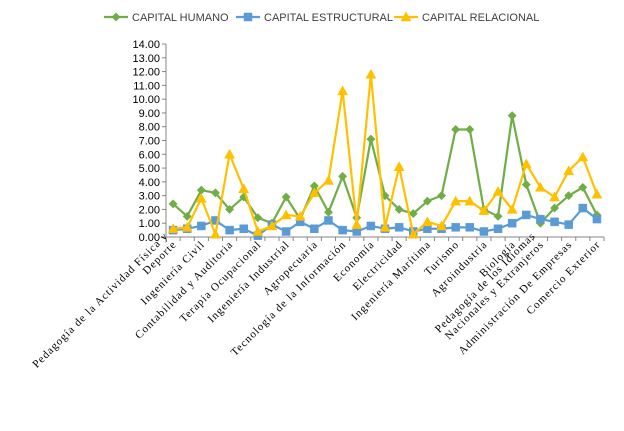 This screenshot has width=624, height=431. What do you see at coordinates (328, 18) in the screenshot?
I see `legend-label: CAPITAL ESTRUCTURAL` at bounding box center [328, 18].